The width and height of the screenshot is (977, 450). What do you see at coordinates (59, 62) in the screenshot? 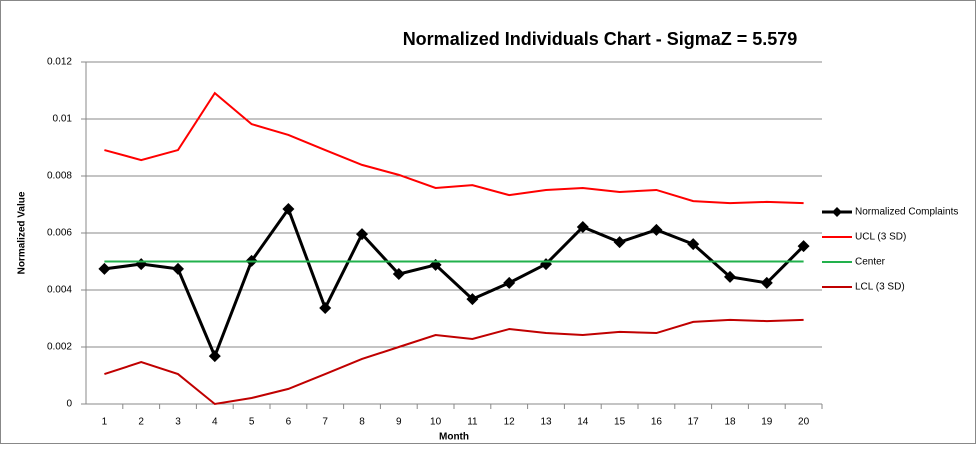
I see `y-tick-label: 0.012` at bounding box center [59, 62].